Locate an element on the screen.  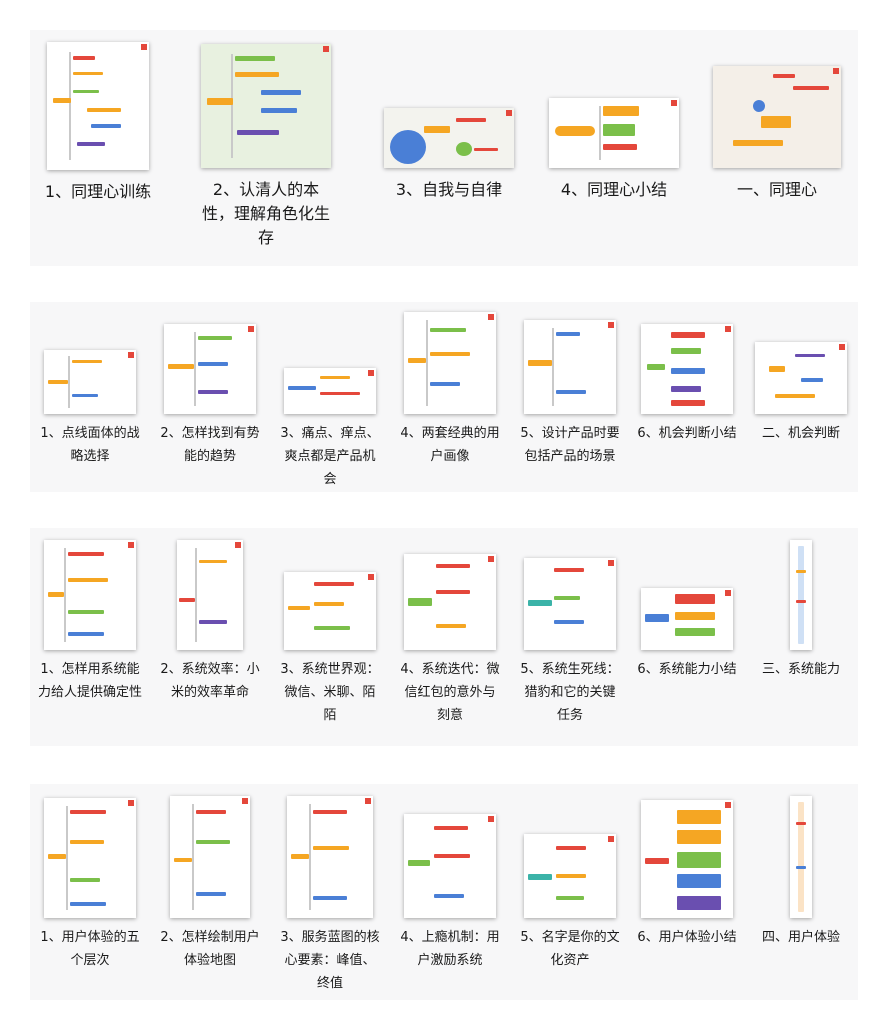
file-item: 1、用户体验的五个层次 is located at coordinates (90, 885).